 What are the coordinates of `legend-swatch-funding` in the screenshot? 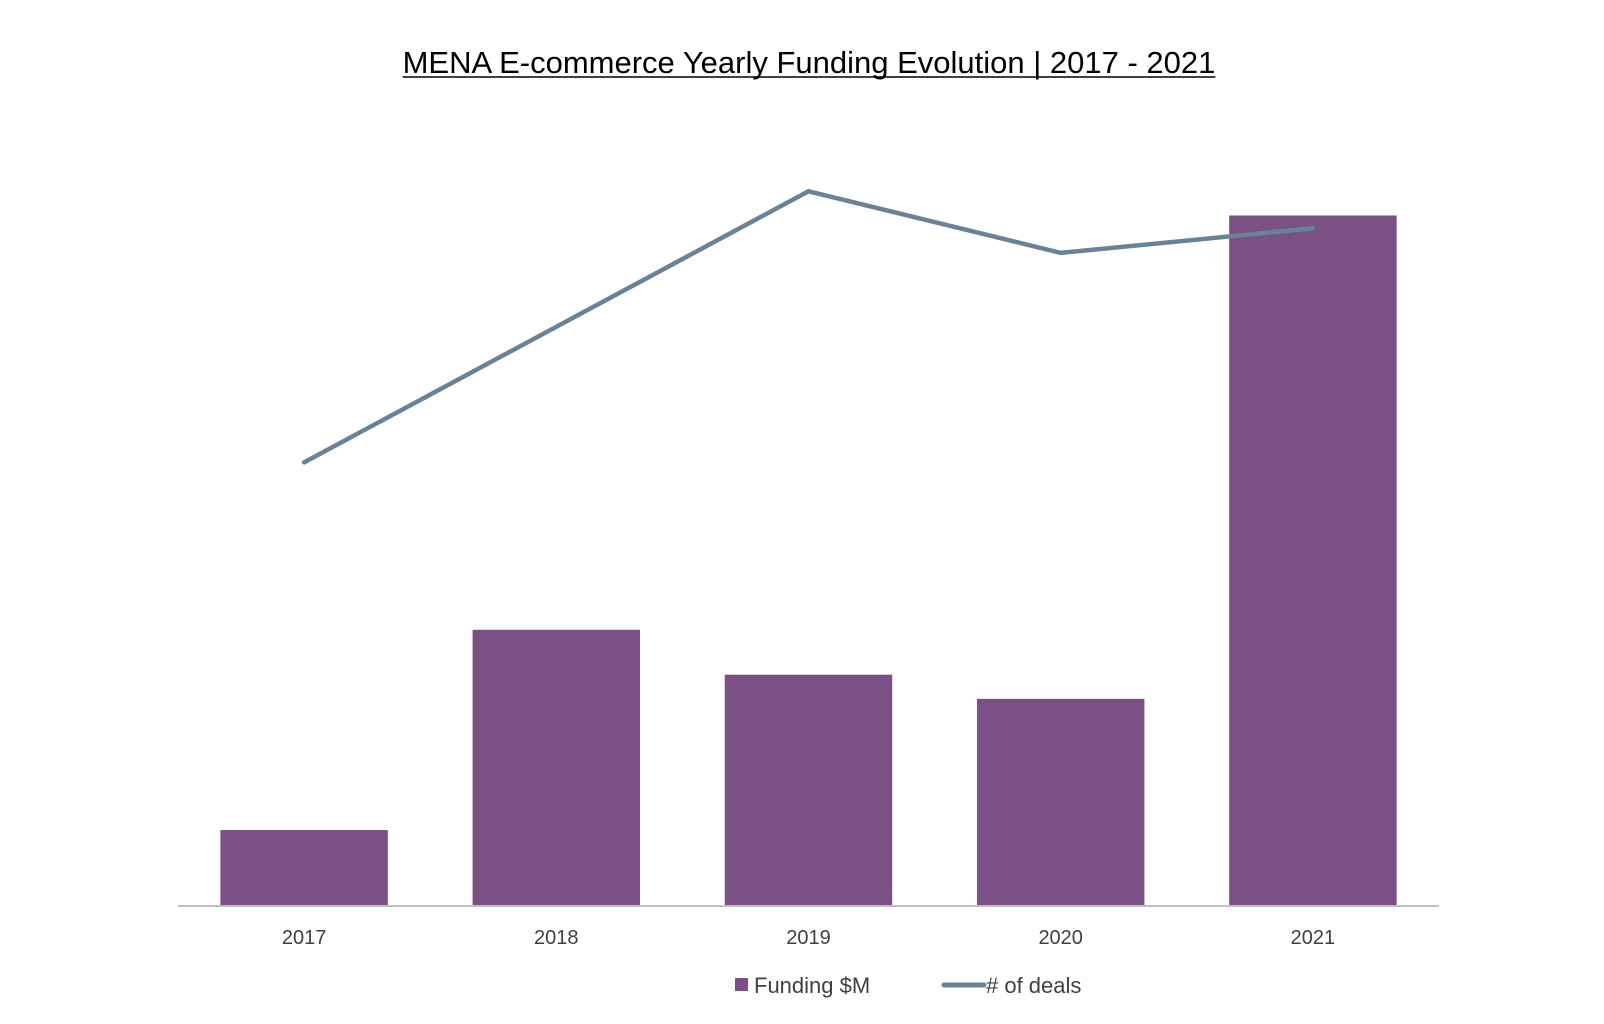 It's located at (741, 984).